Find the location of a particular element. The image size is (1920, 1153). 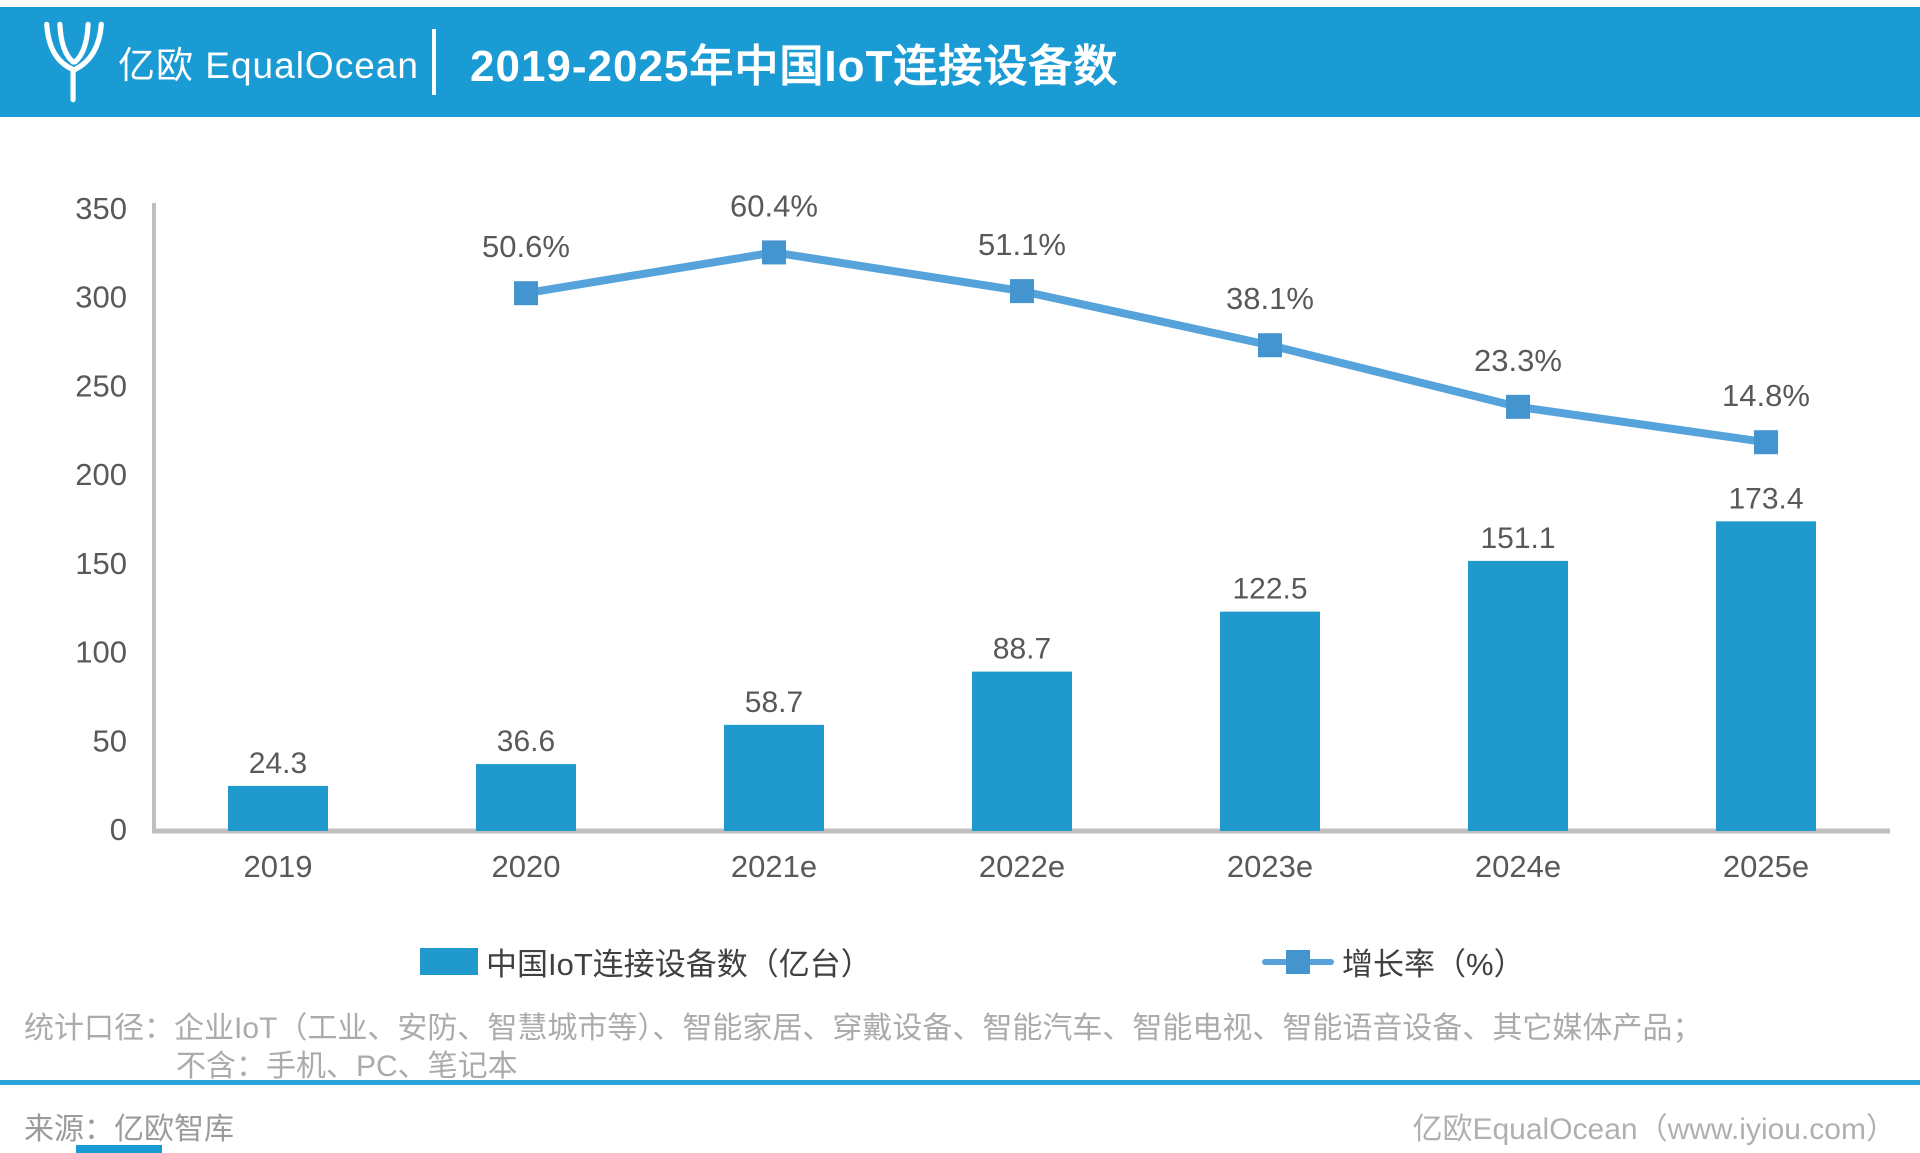

growth-value-label: 38.1% is located at coordinates (1270, 298).